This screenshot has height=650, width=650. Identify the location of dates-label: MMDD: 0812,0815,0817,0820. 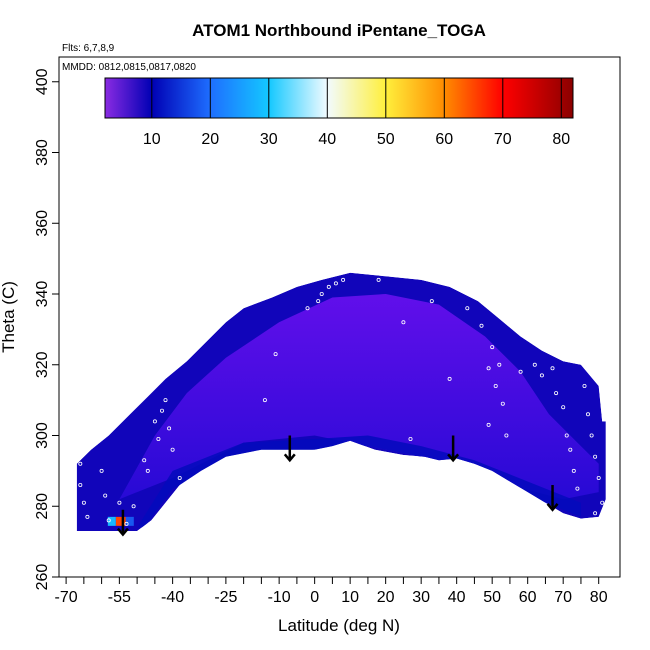
(129, 67).